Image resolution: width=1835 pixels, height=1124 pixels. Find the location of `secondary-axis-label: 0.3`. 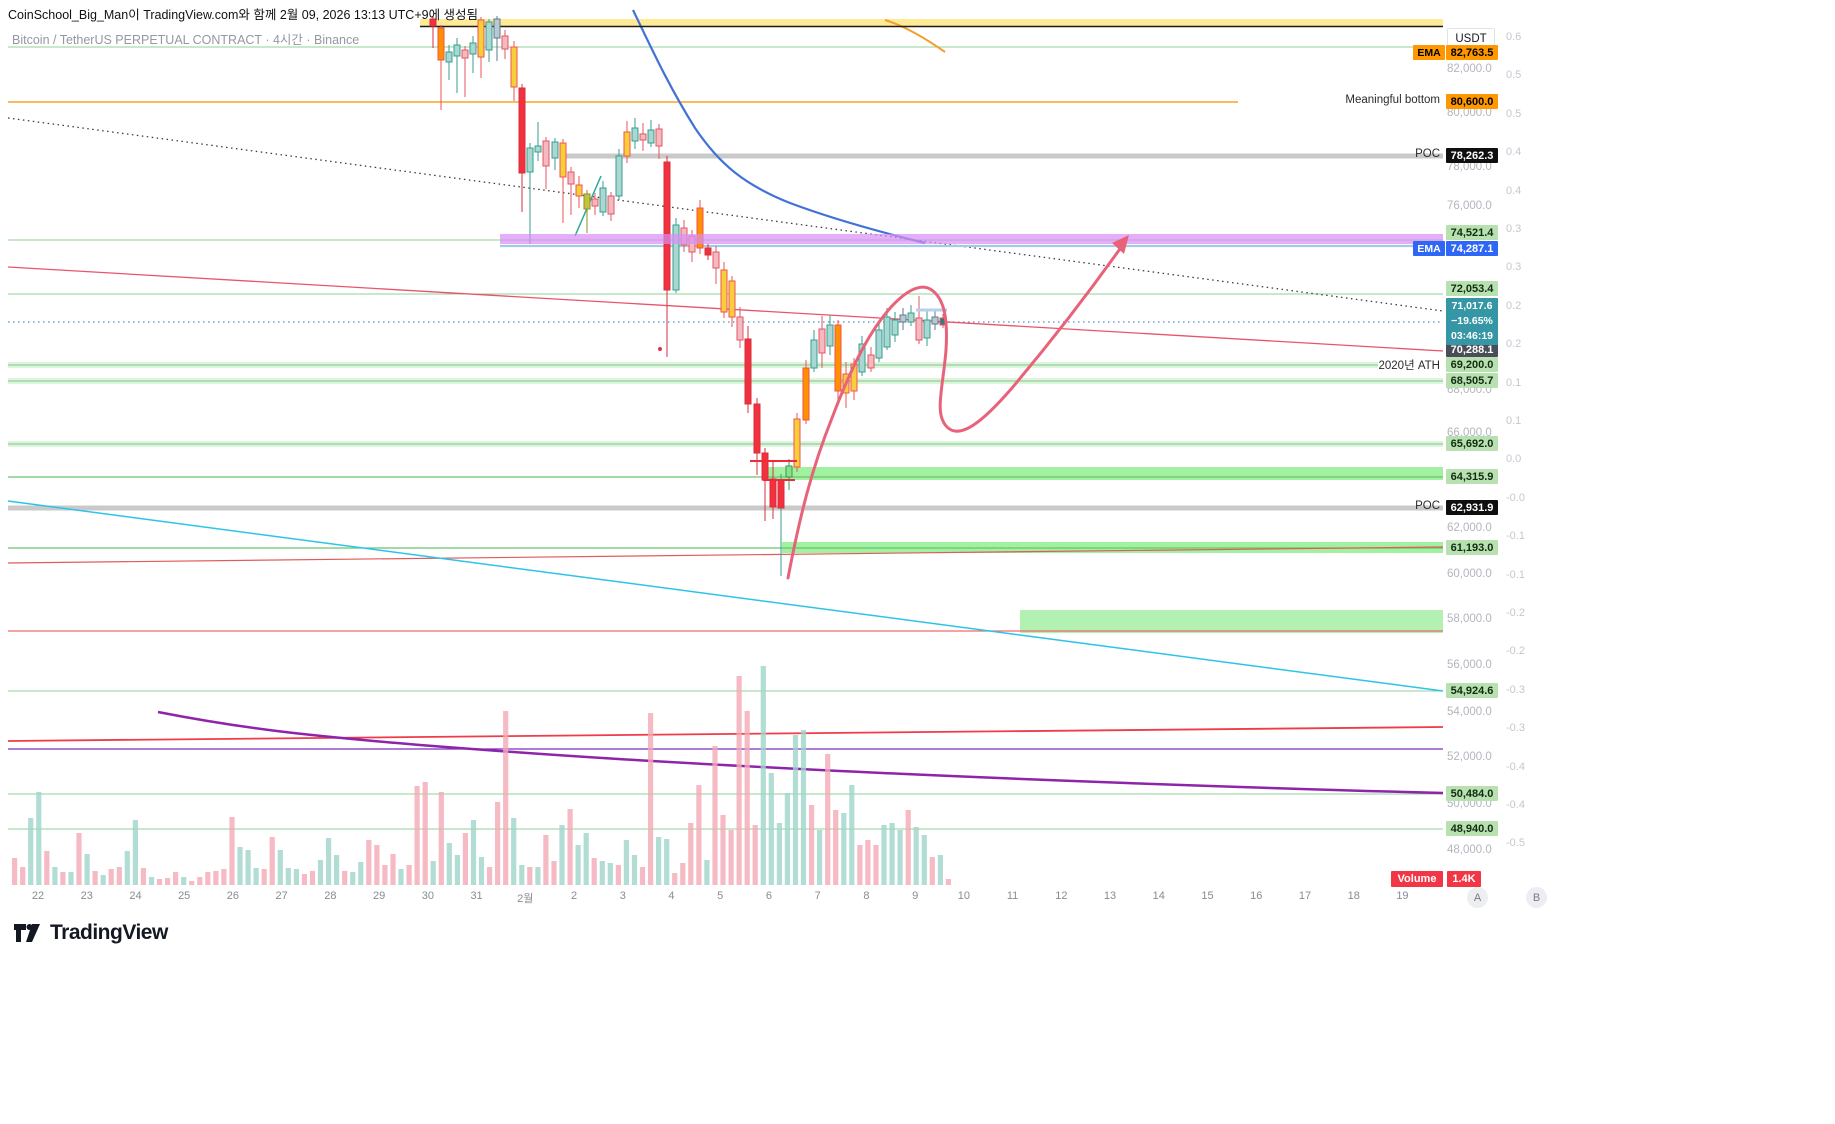

secondary-axis-label: 0.3 is located at coordinates (1514, 267).